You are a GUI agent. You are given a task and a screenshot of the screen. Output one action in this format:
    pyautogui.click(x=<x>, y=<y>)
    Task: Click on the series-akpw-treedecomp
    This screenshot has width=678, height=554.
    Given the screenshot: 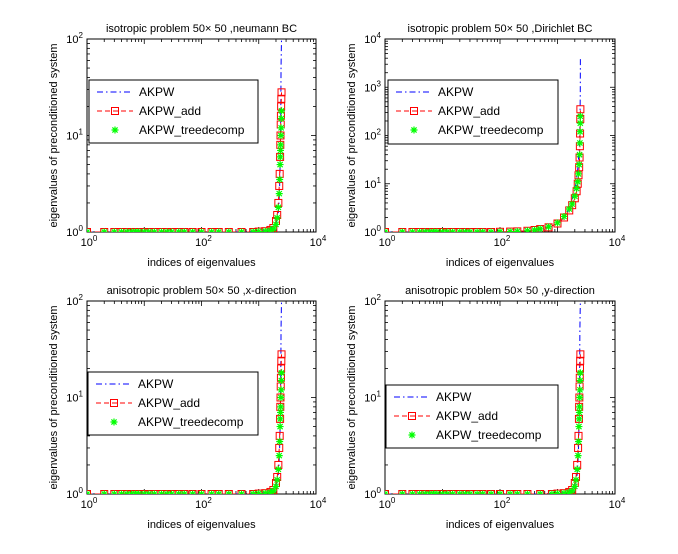 What is the action you would take?
    pyautogui.click(x=186, y=169)
    